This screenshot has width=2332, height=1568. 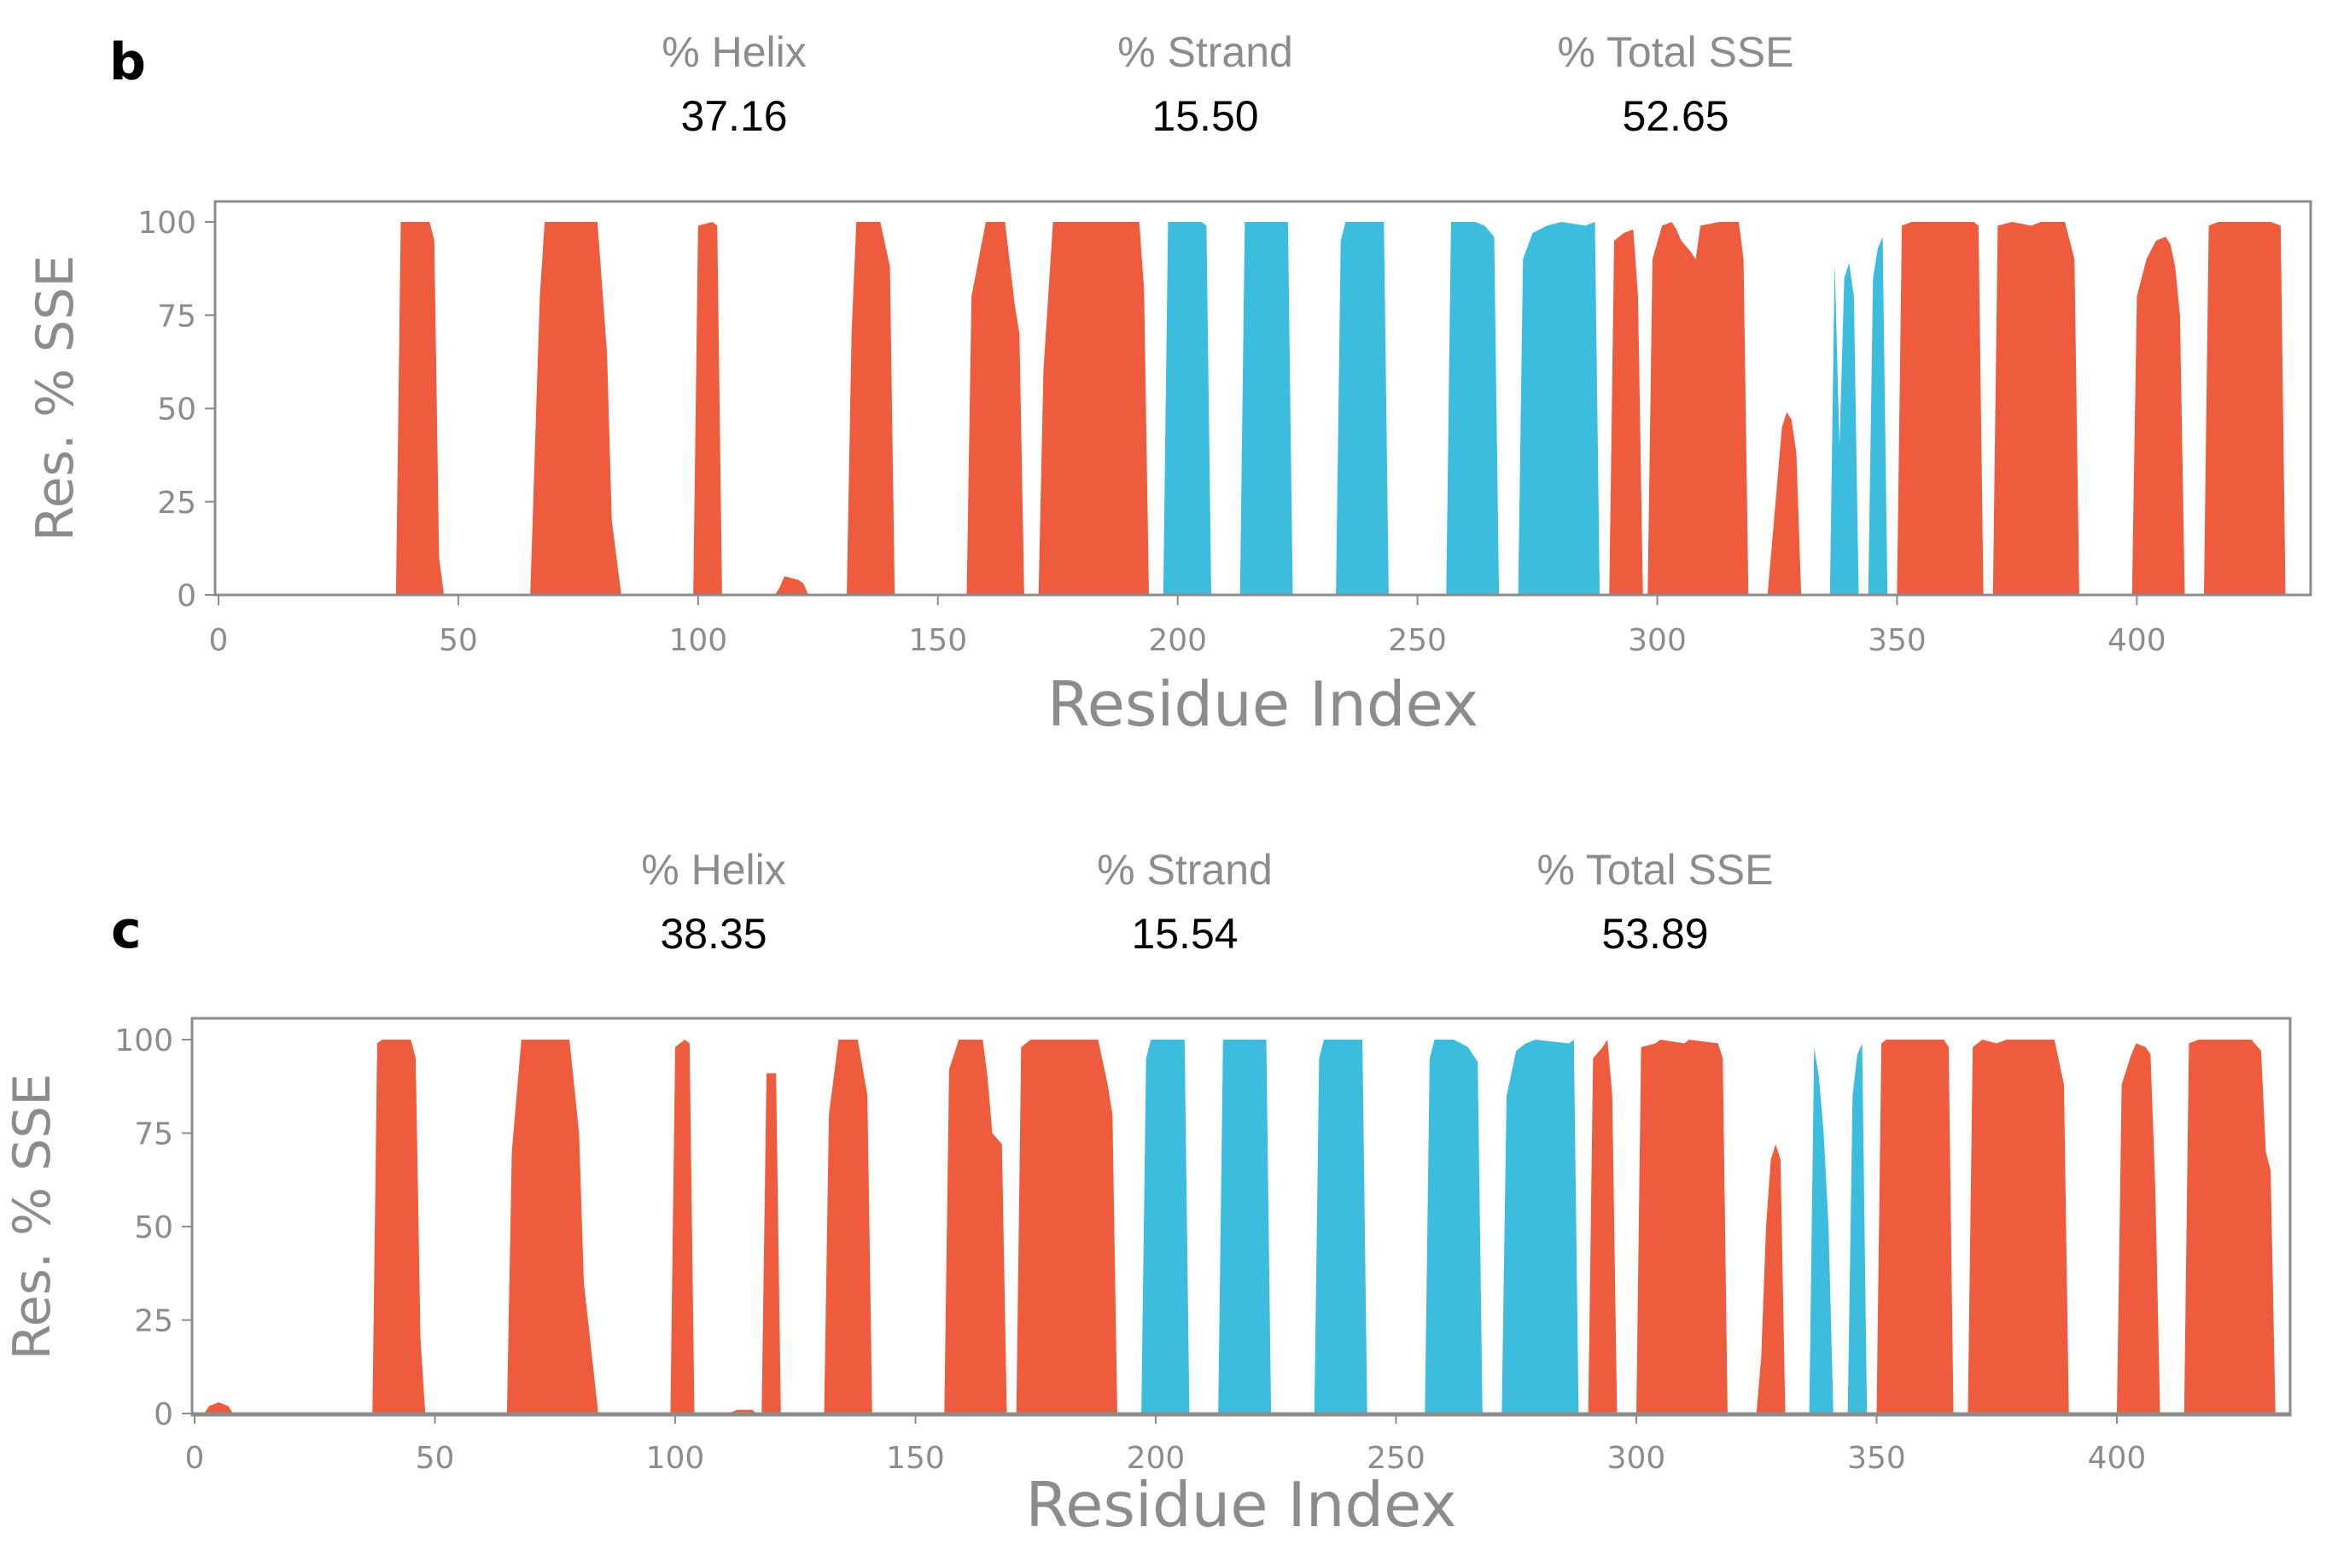 I want to click on stat-helix: % Helix 38.35, so click(x=713, y=902).